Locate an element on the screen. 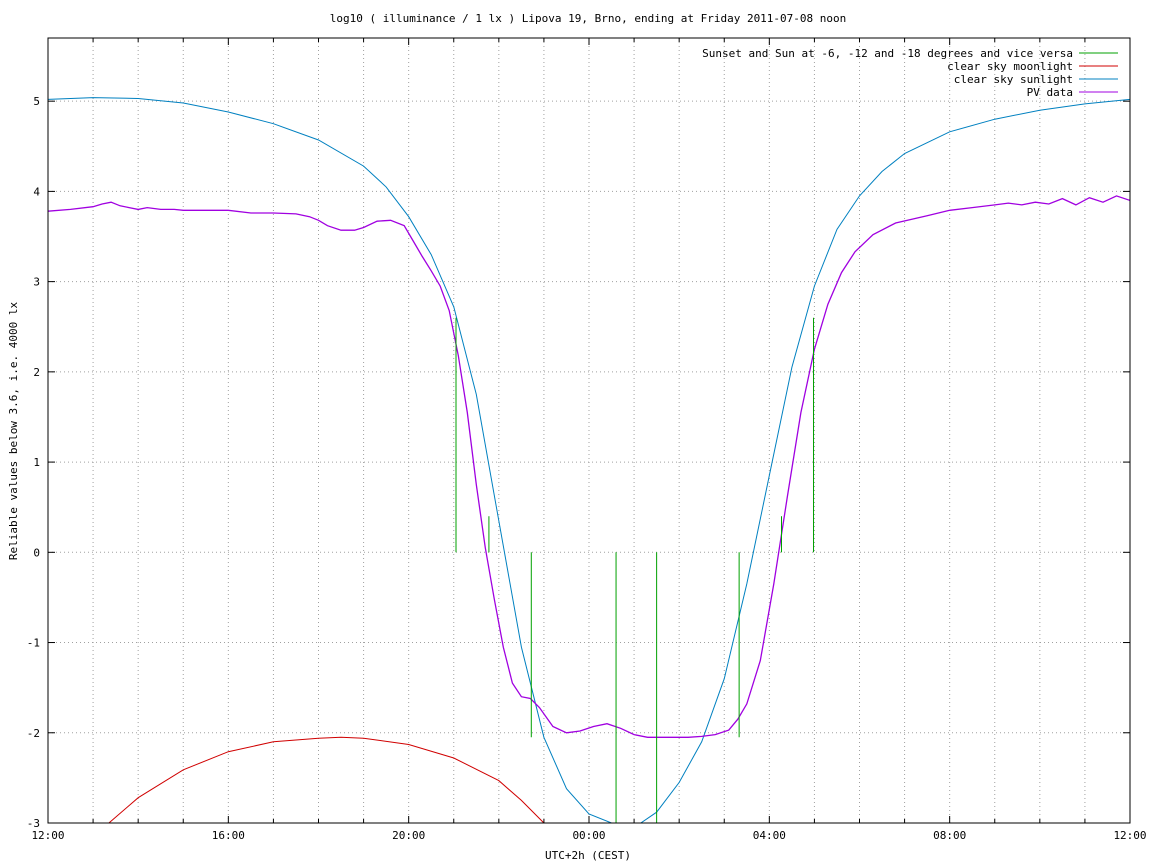 The image size is (1151, 863). y-tick-label: 2 is located at coordinates (36, 372).